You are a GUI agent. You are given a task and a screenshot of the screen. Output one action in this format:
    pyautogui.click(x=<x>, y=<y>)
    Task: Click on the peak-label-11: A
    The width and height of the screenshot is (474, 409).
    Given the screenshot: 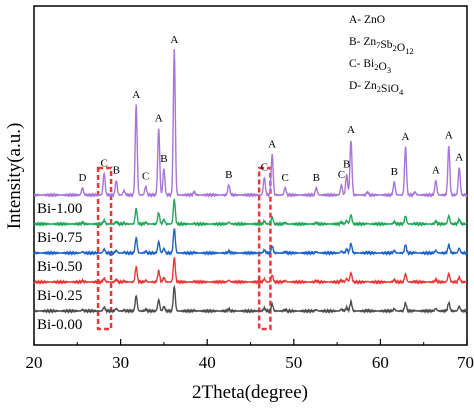 What is the action you would take?
    pyautogui.click(x=272, y=144)
    